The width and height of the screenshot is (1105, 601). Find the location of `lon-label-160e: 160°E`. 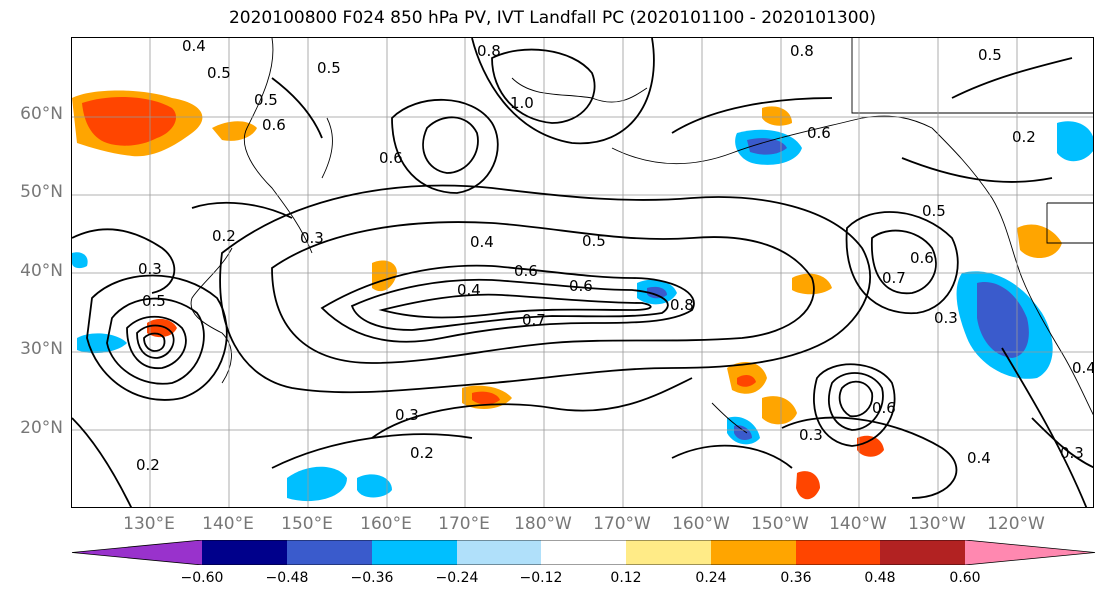

lon-label-160e: 160°E is located at coordinates (386, 524).